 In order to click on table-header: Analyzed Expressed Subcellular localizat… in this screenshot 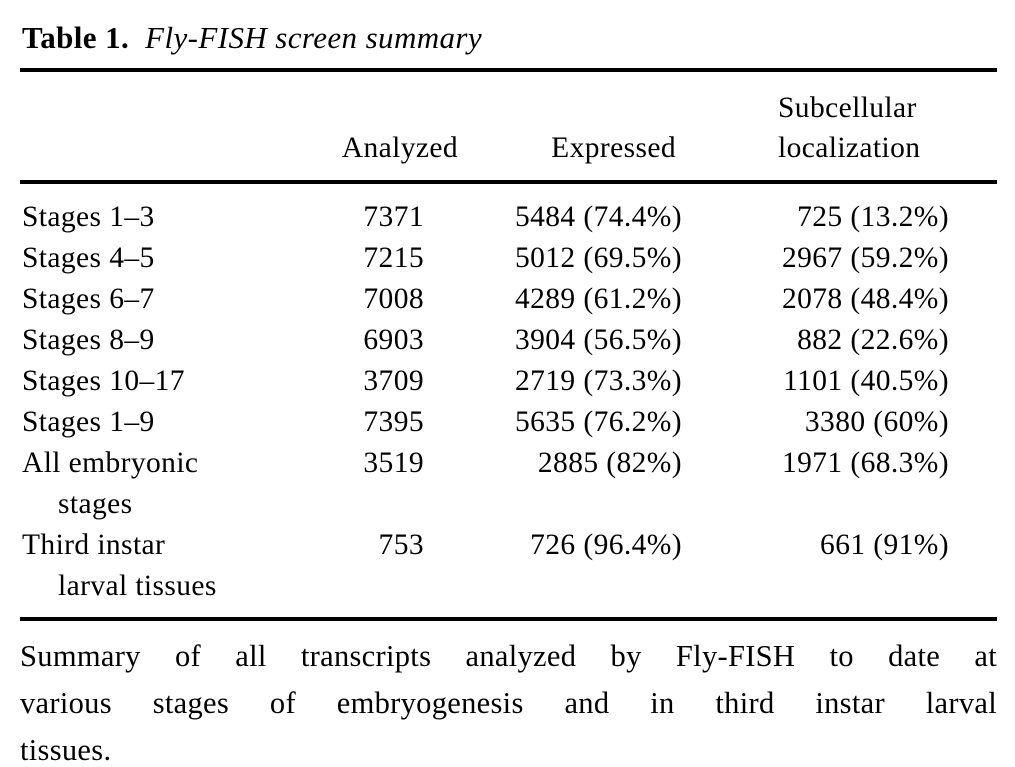, I will do `click(508, 127)`.